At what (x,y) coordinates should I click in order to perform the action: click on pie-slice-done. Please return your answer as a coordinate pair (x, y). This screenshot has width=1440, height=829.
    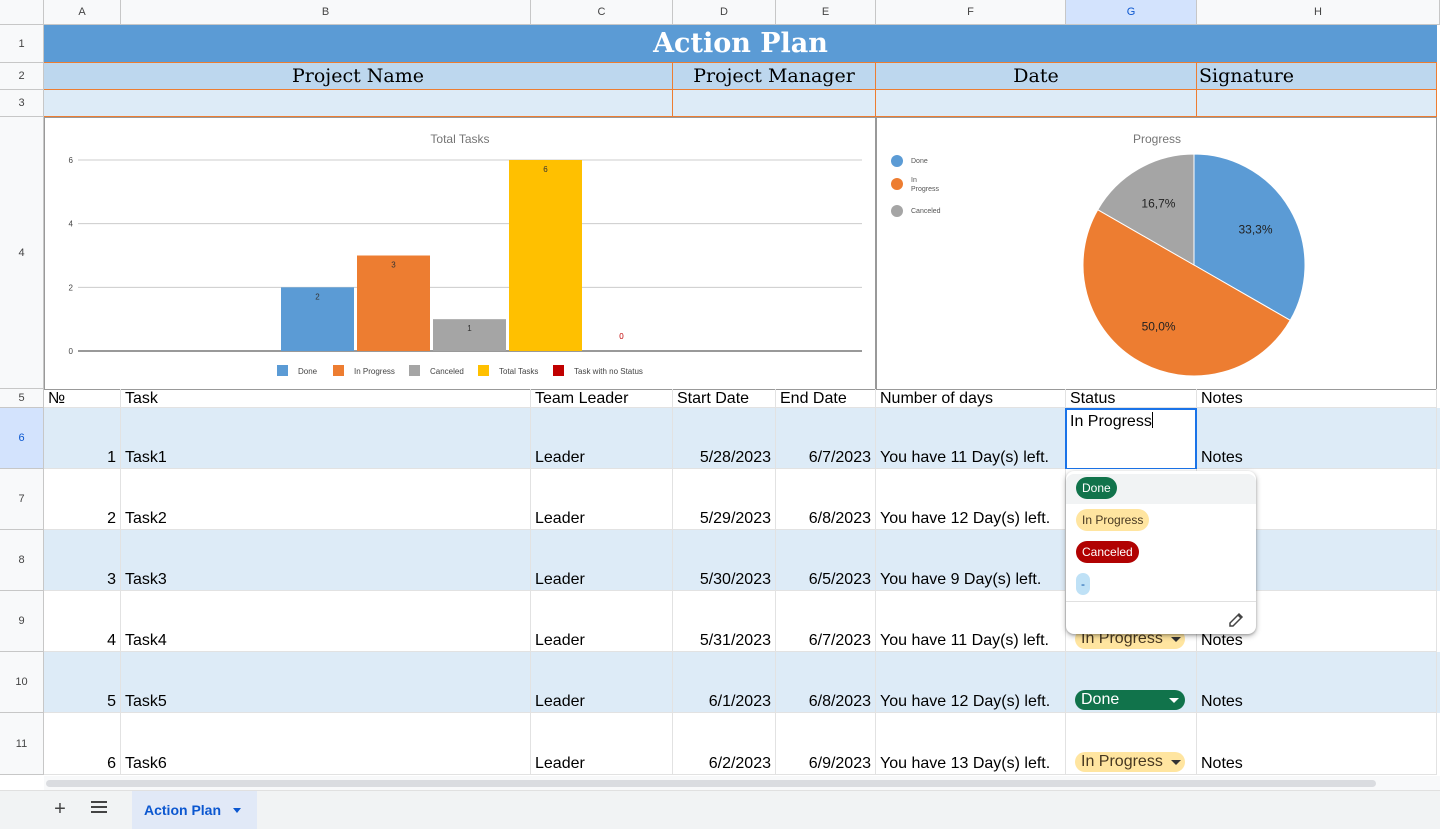
    Looking at the image, I should click on (1249, 237).